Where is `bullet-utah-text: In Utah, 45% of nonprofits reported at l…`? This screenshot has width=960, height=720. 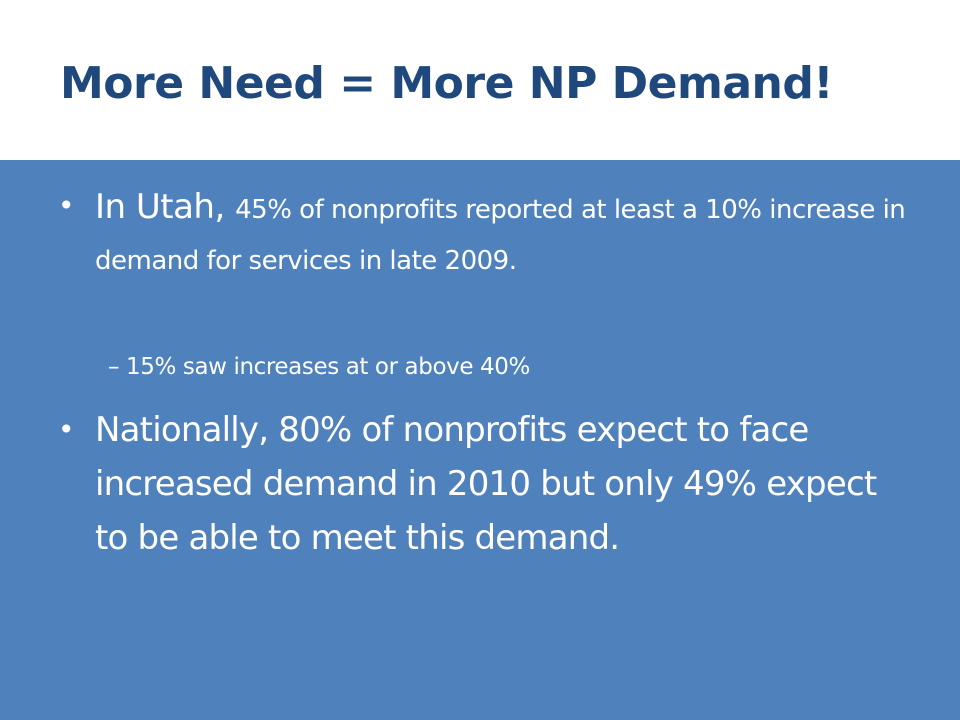
bullet-utah-text: In Utah, 45% of nonprofits reported at l… is located at coordinates (506, 234).